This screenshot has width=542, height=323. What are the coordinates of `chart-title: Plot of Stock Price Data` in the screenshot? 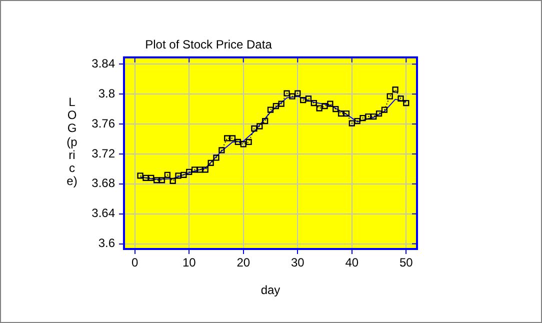 It's located at (208, 45).